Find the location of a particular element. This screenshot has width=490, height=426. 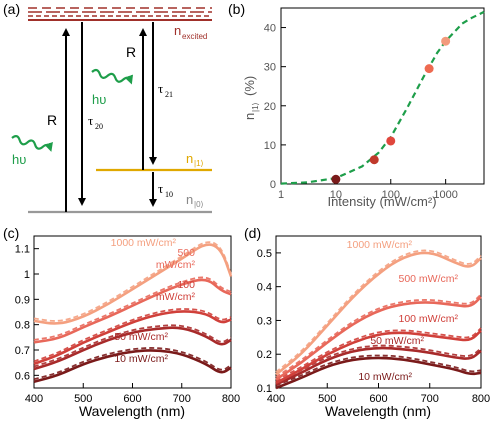

label-tau21-sub: 21 is located at coordinates (169, 94).